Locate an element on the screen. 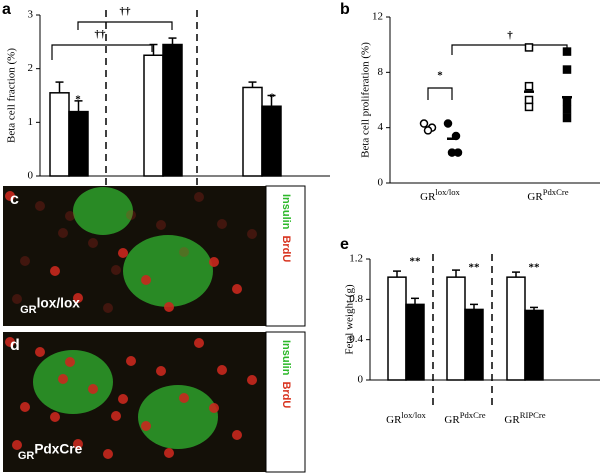  y-tick-label: 2 is located at coordinates (31, 68).